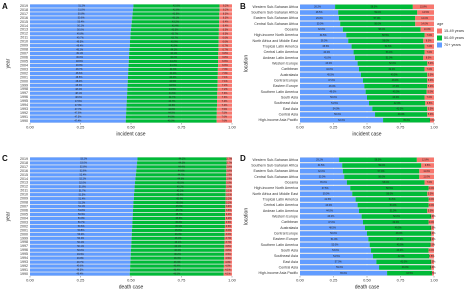  What do you see at coordinates (174, 57) in the screenshot?
I see `data-label: 44.2%` at bounding box center [174, 57].